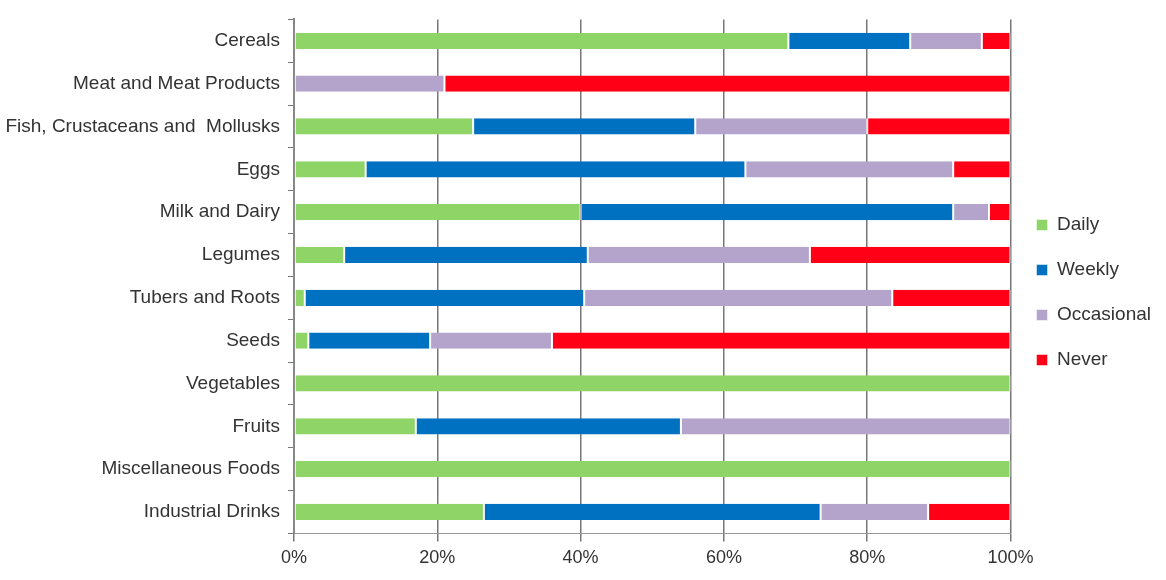 This screenshot has width=1166, height=580. Describe the element at coordinates (247, 40) in the screenshot. I see `y-tick-label: Cereals` at that location.